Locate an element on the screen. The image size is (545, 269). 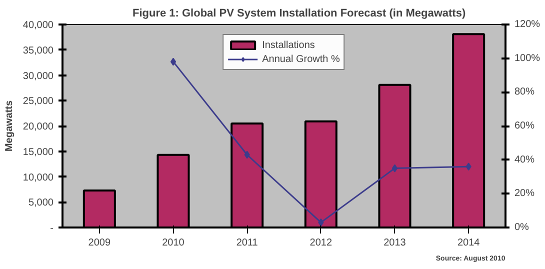
legend-label: Installations is located at coordinates (288, 45).